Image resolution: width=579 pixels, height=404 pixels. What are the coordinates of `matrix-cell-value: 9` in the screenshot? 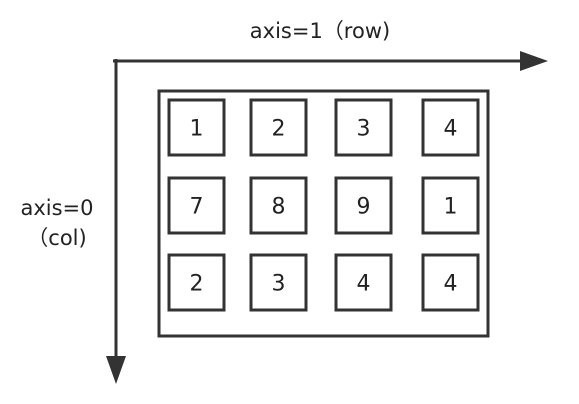 It's located at (364, 207).